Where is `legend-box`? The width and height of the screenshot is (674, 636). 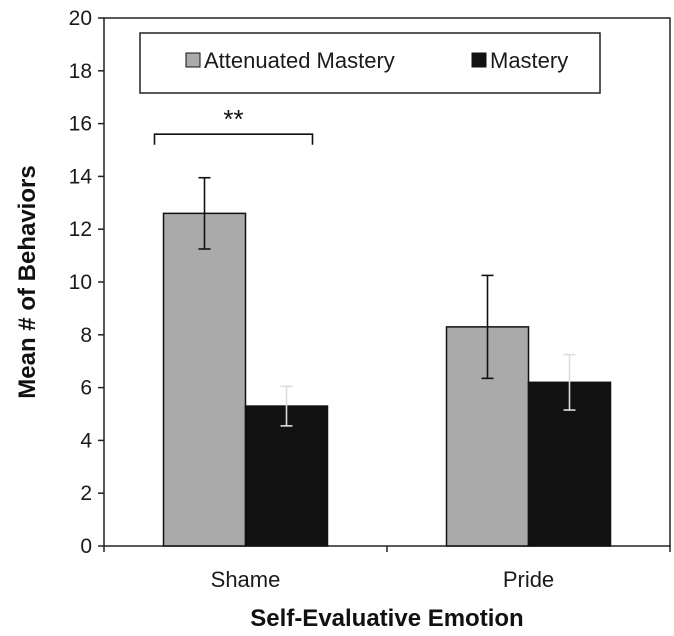
legend-box is located at coordinates (370, 63).